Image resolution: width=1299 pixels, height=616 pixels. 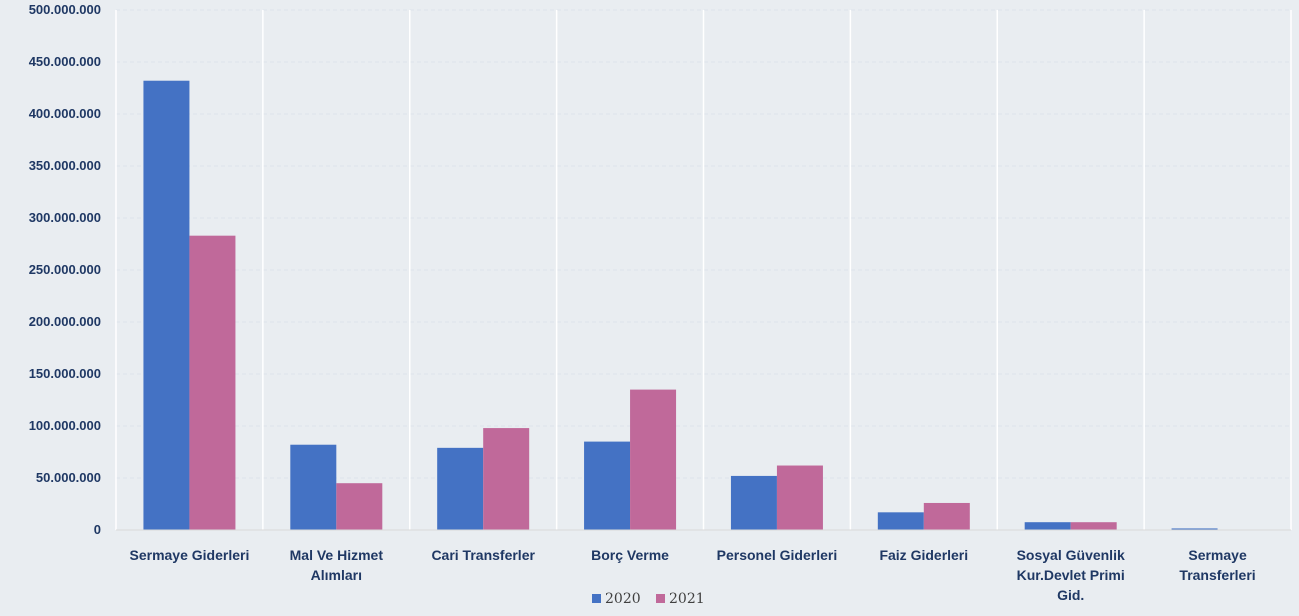 What do you see at coordinates (923, 555) in the screenshot?
I see `x-category-label: Faiz Giderleri` at bounding box center [923, 555].